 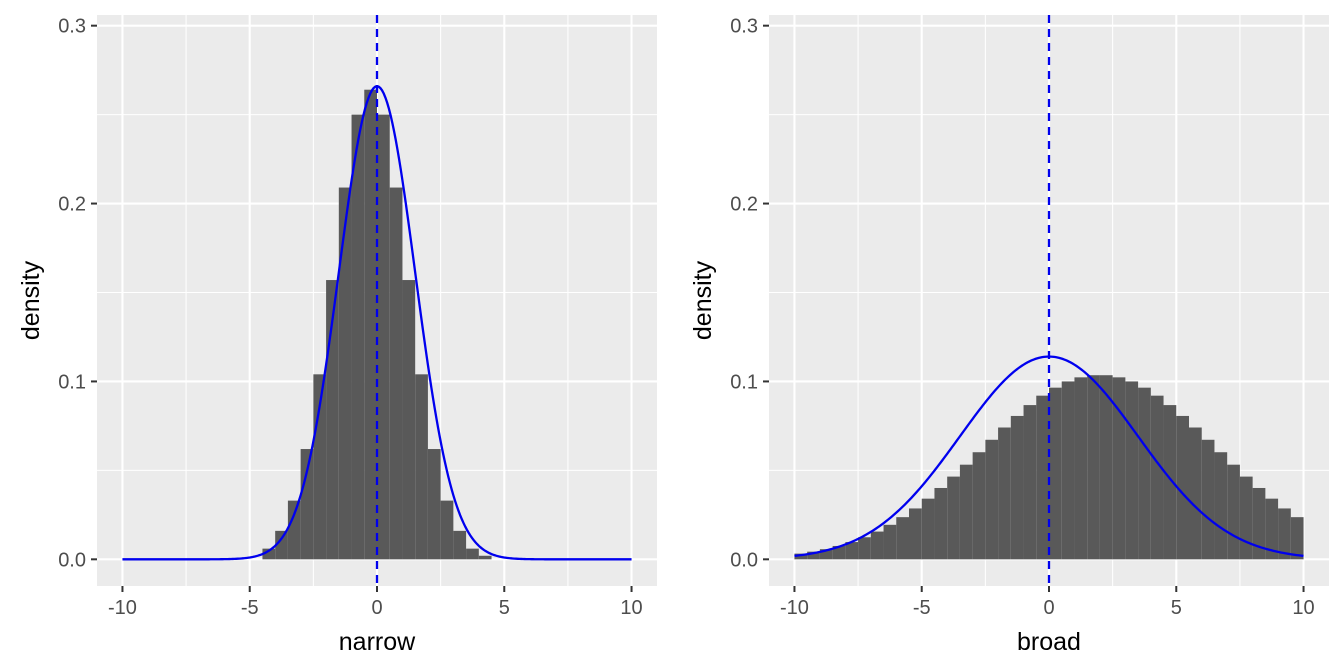 I want to click on broad-y-tick-label: 0.2, so click(x=744, y=205).